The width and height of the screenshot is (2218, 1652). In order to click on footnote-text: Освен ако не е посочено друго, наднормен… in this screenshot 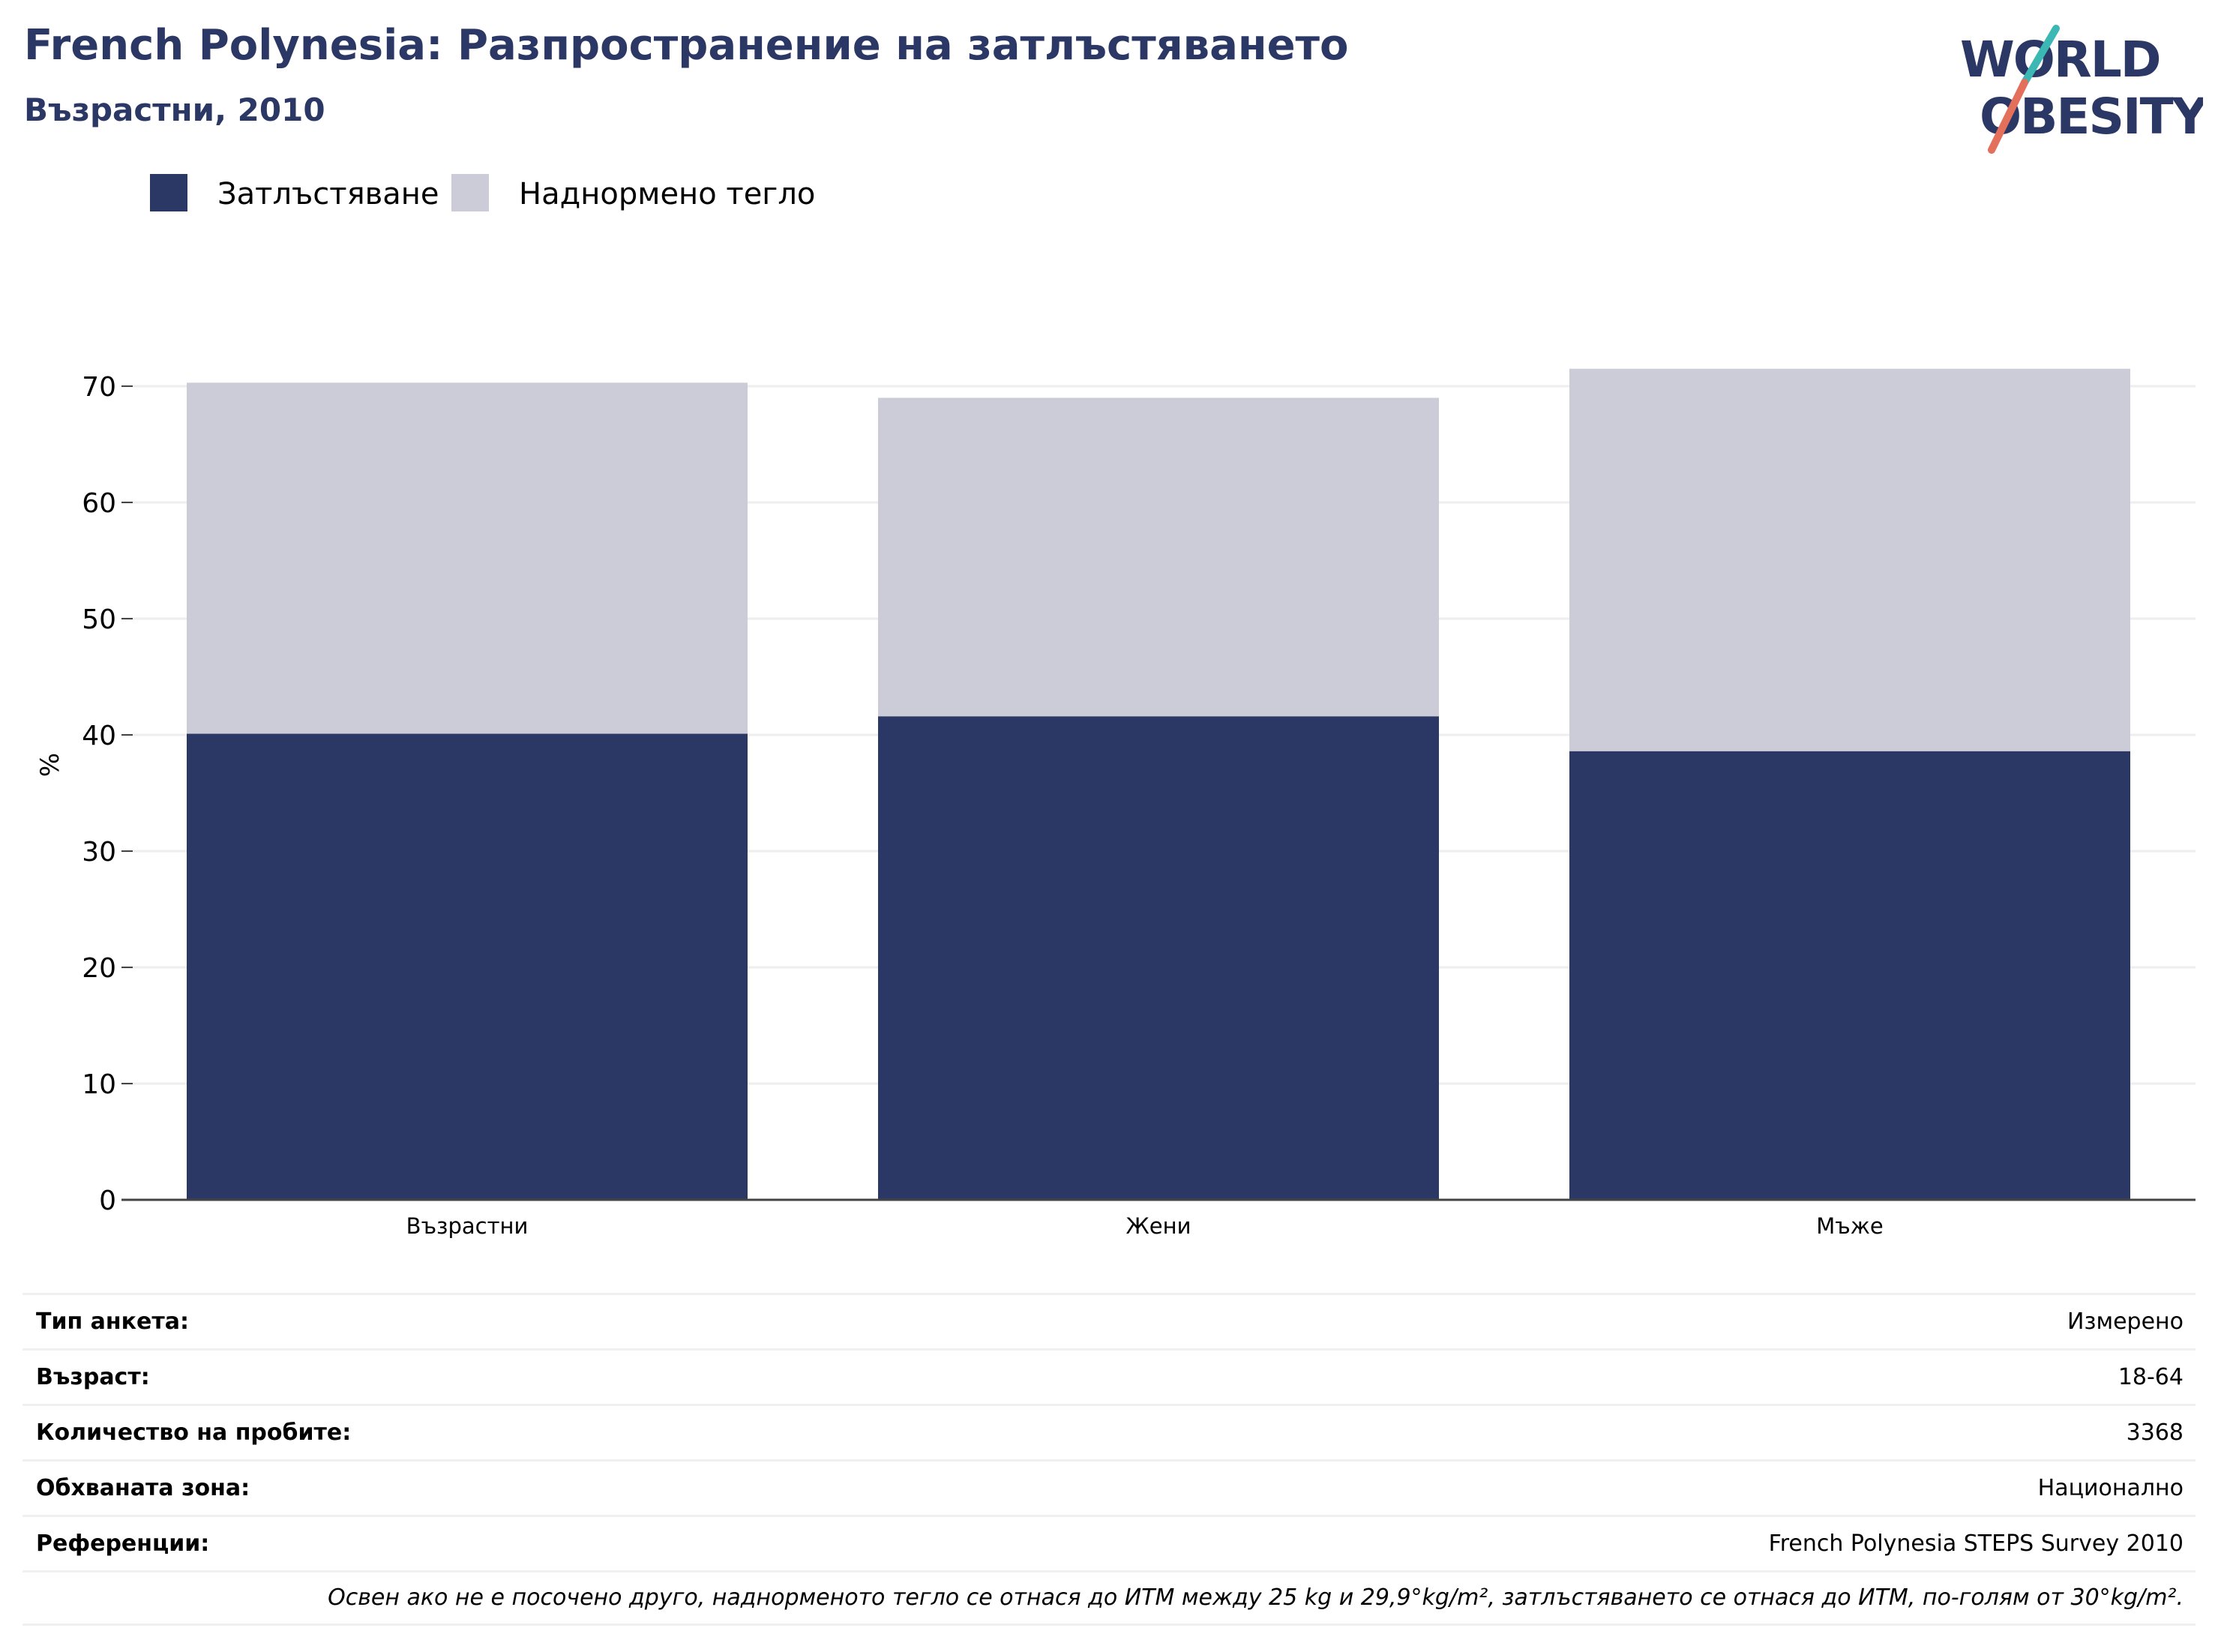, I will do `click(1256, 1598)`.